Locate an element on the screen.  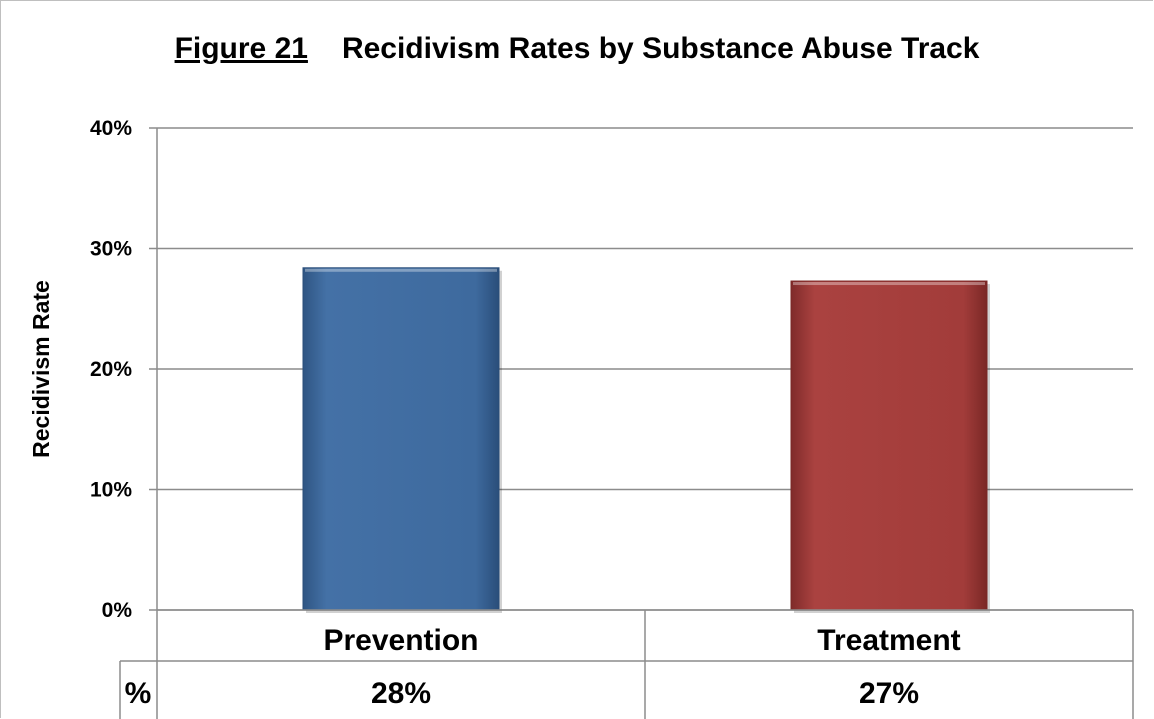
y-tick-label: 0% is located at coordinates (117, 610).